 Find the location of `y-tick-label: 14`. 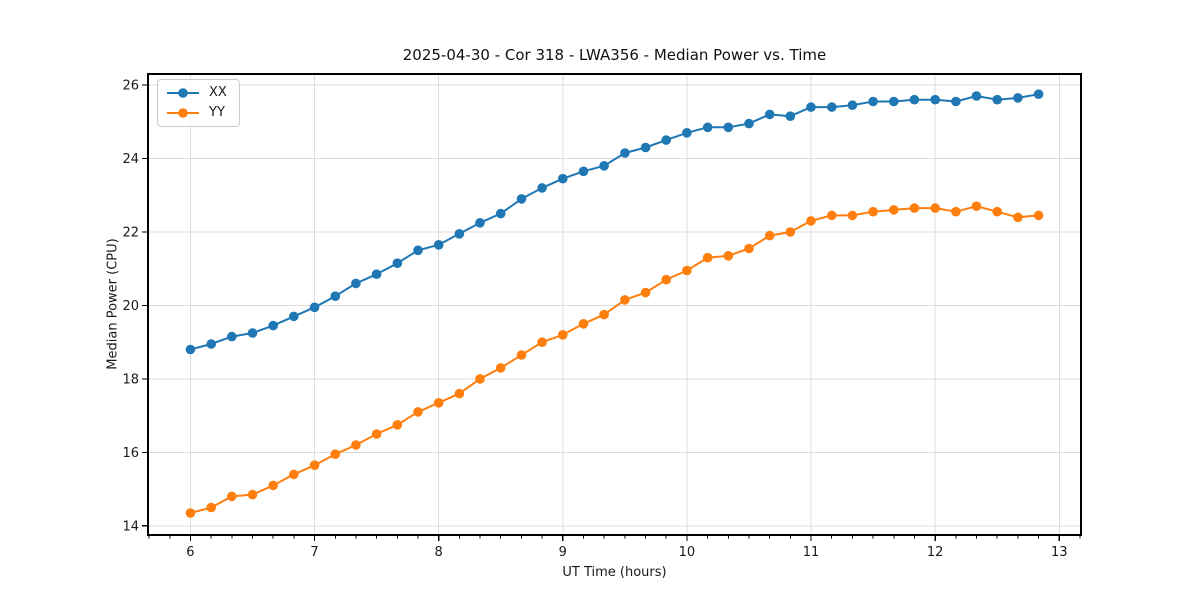

y-tick-label: 14 is located at coordinates (130, 526).